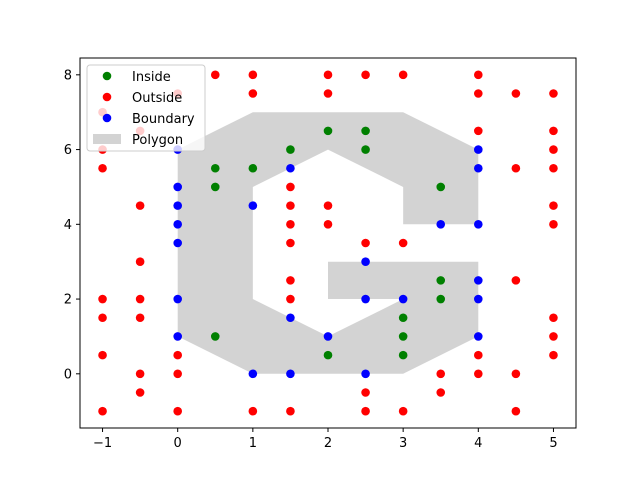 The image size is (640, 480). What do you see at coordinates (253, 443) in the screenshot?
I see `x-tick-label: 1` at bounding box center [253, 443].